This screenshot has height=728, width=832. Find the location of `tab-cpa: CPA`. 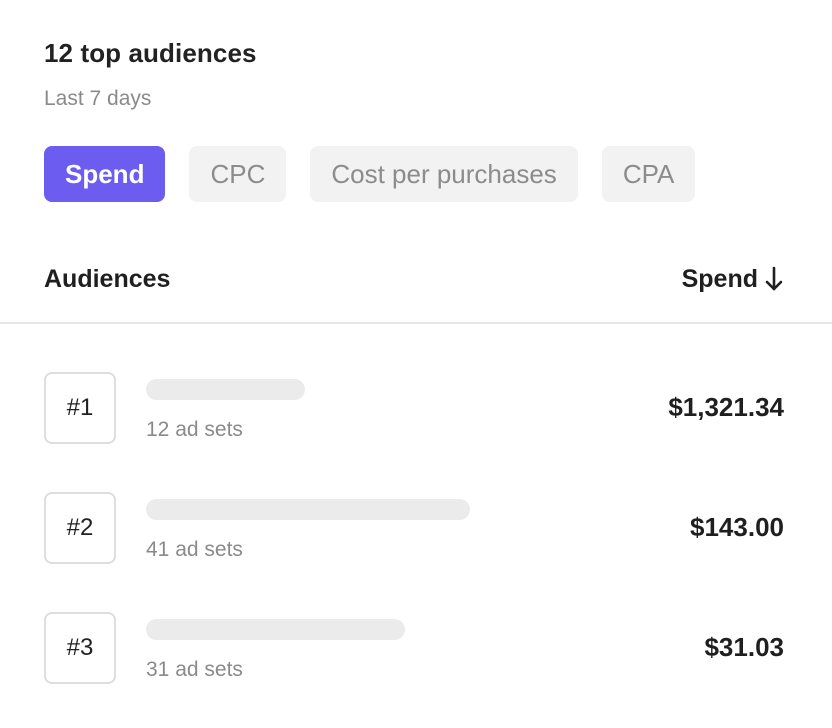

tab-cpa: CPA is located at coordinates (648, 174).